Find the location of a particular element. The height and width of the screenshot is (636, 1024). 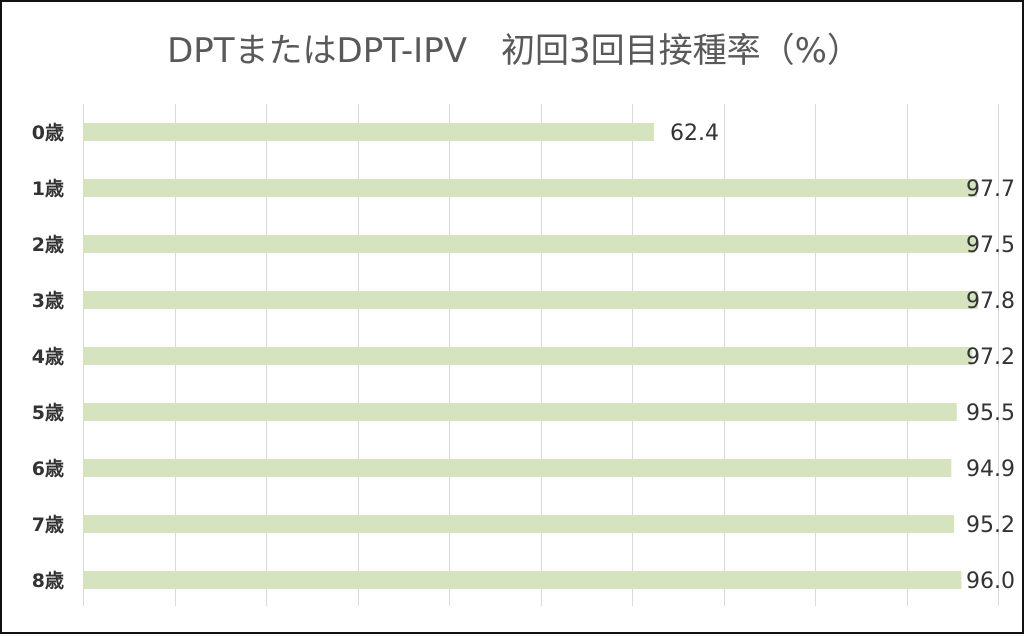

data-label: 97.8 is located at coordinates (990, 301).